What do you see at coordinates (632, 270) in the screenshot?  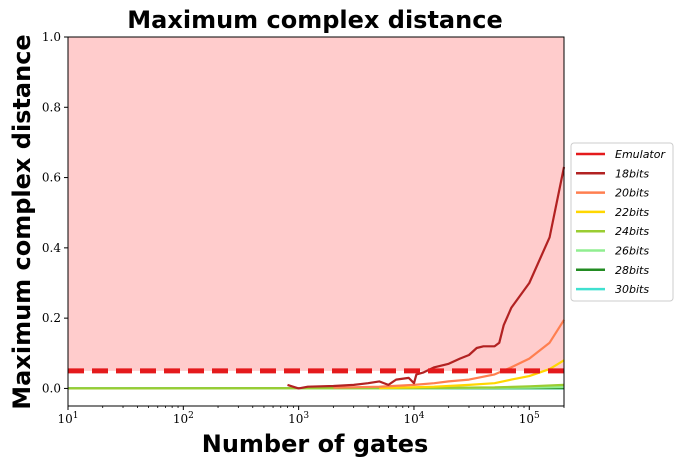 I see `legend-label: 28bits` at bounding box center [632, 270].